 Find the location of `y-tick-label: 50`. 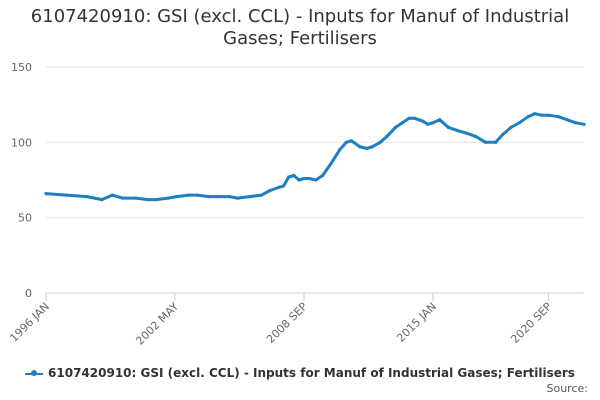

y-tick-label: 50 is located at coordinates (25, 218).